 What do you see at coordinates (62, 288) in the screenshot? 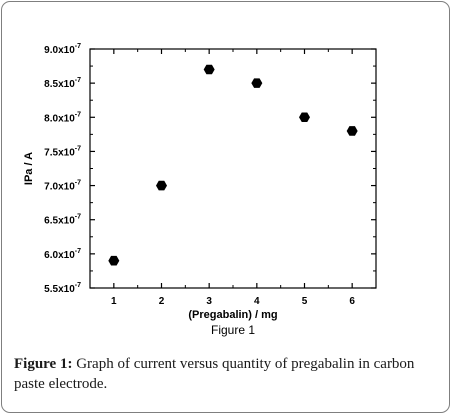
I see `y-tick-label: 5.5x10⁻⁷` at bounding box center [62, 288].